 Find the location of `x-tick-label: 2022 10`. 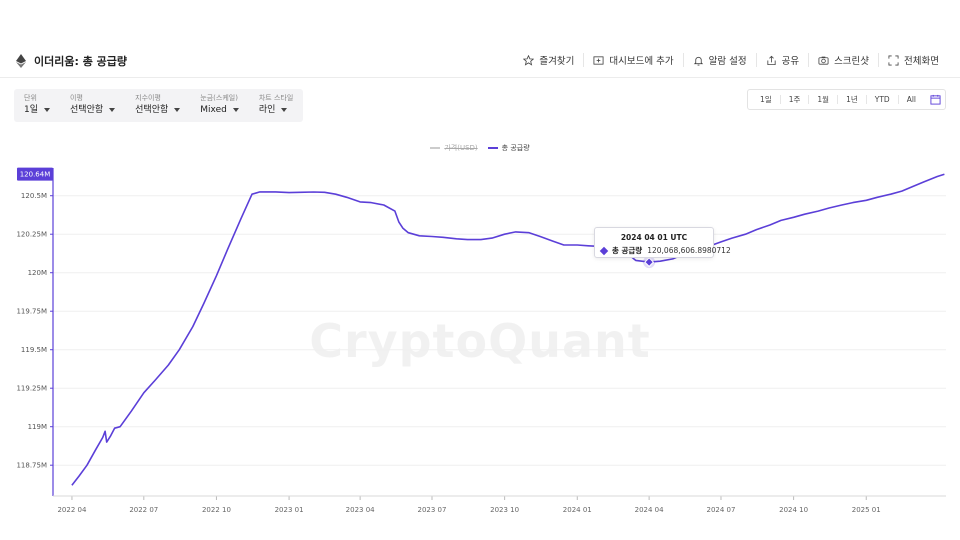

x-tick-label: 2022 10 is located at coordinates (216, 510).